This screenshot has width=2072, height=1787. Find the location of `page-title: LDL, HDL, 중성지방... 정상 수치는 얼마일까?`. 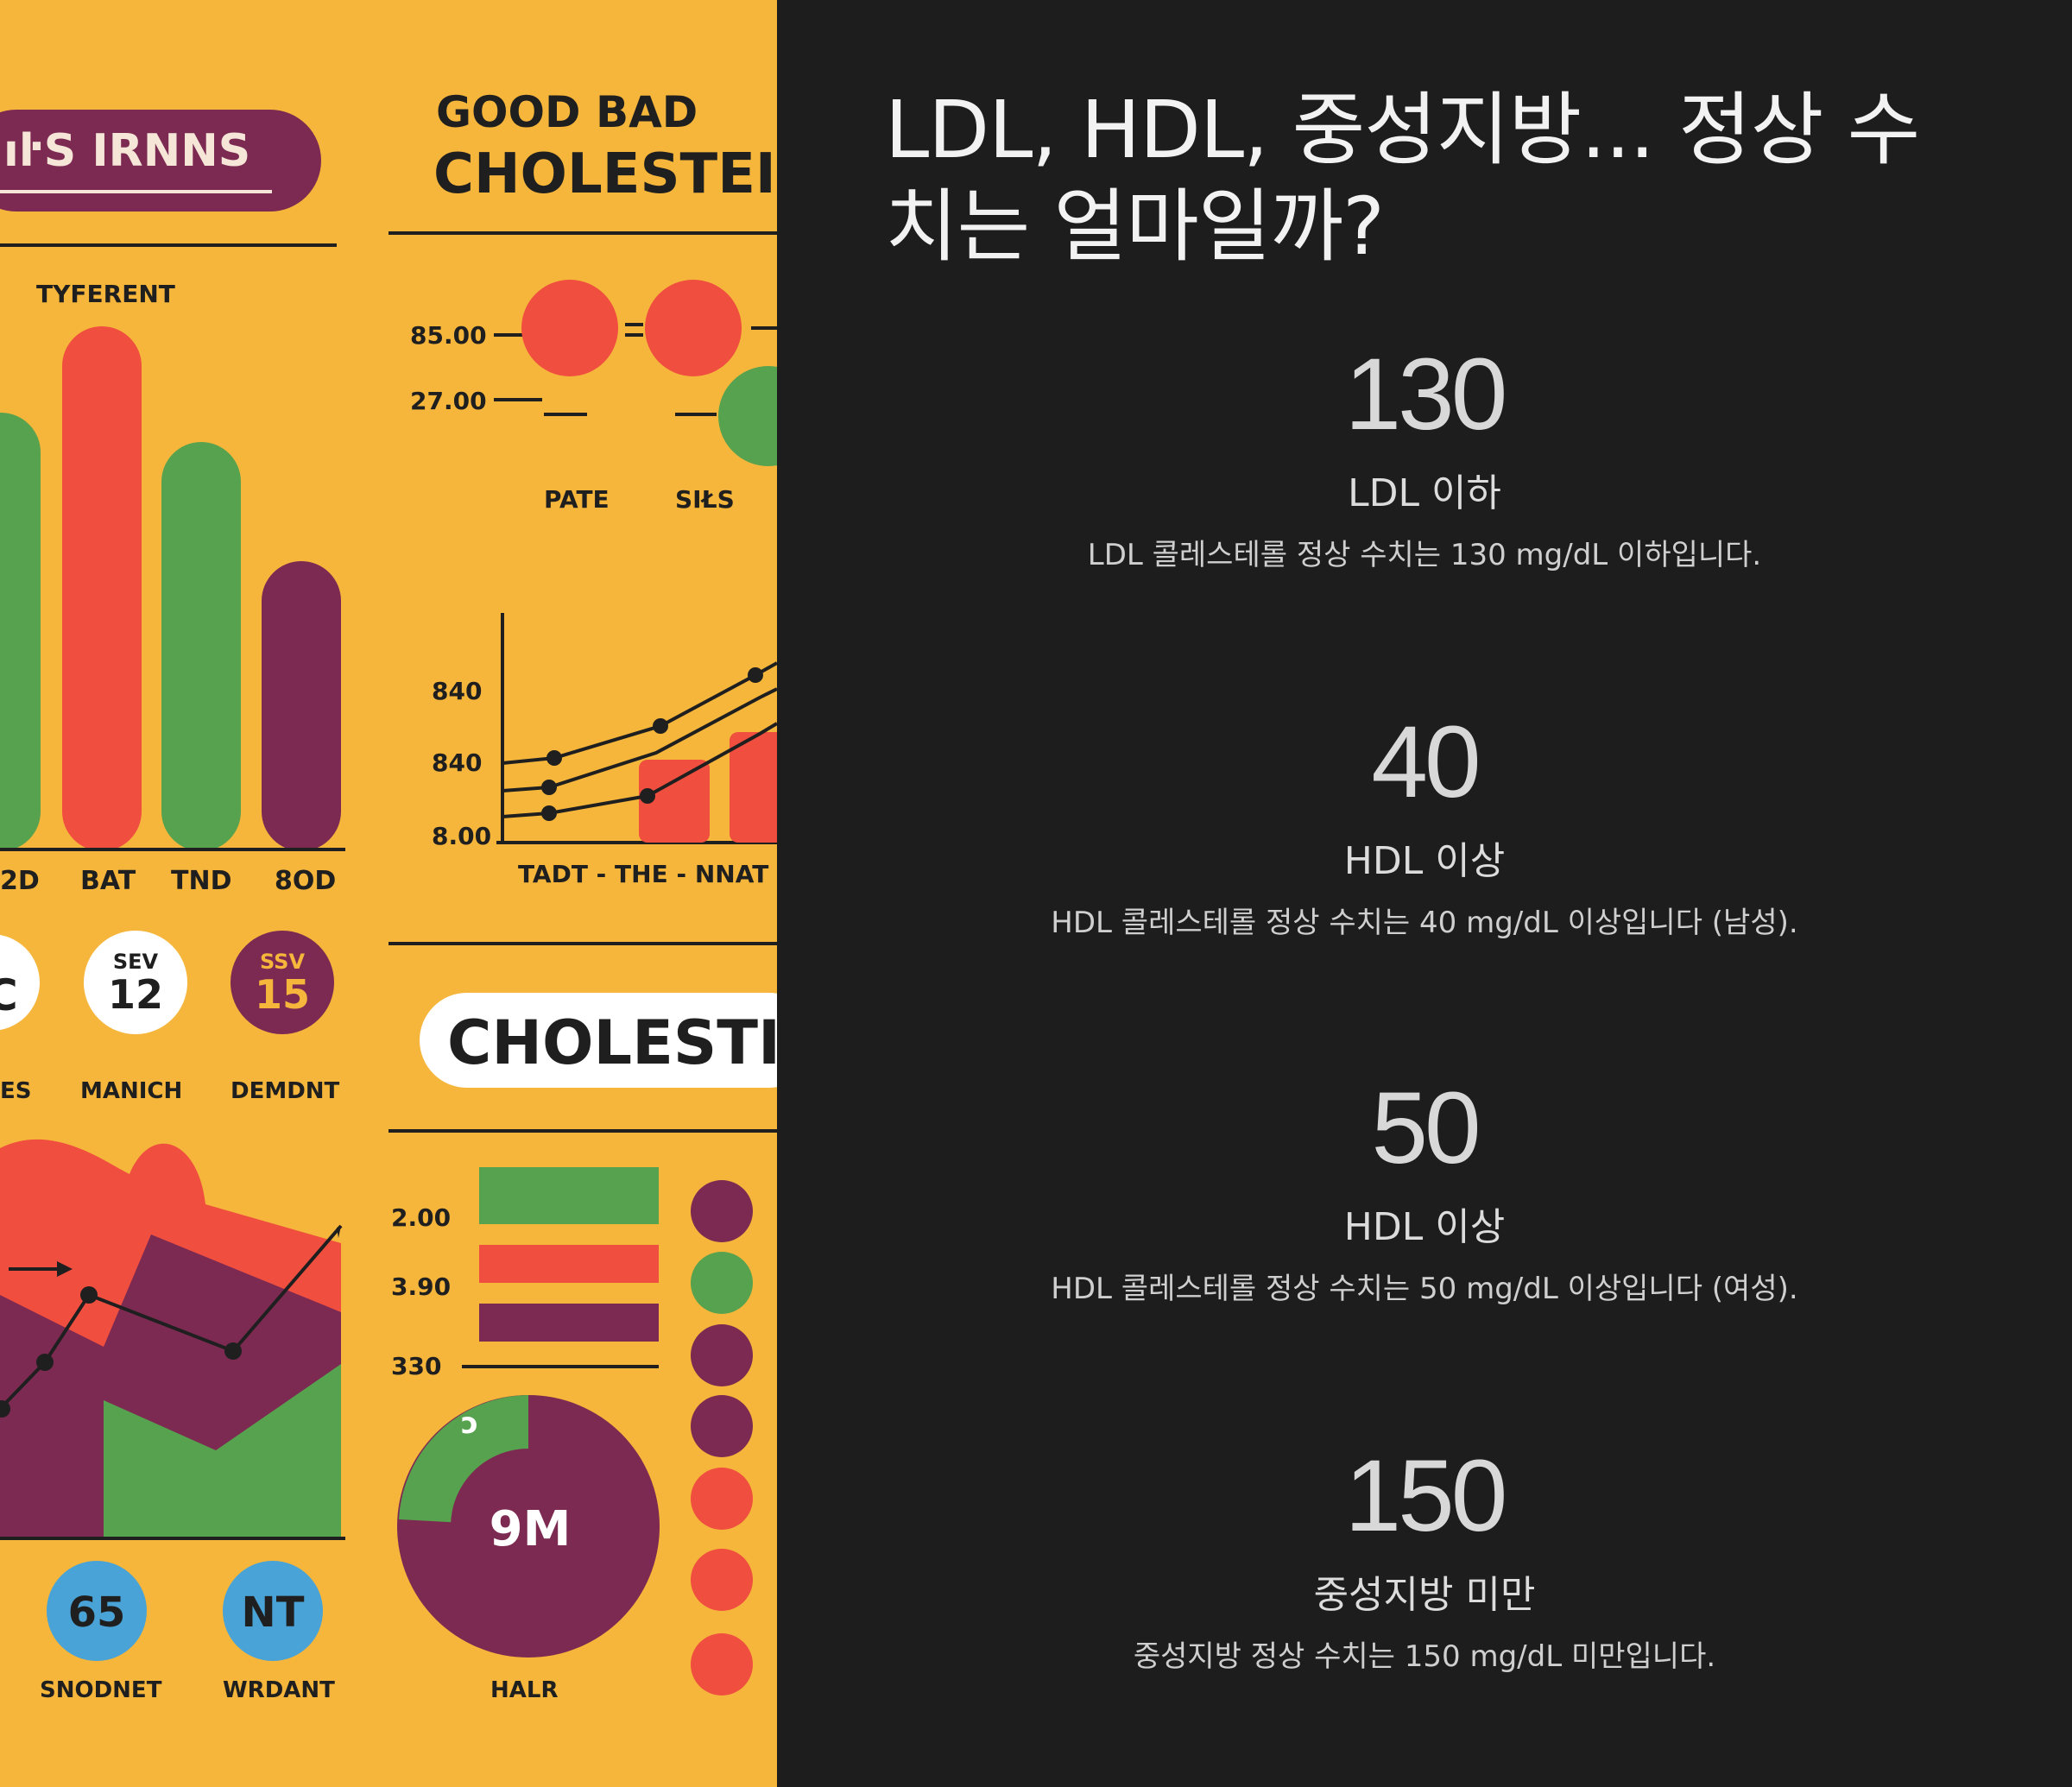

page-title: LDL, HDL, 중성지방... 정상 수치는 얼마일까? is located at coordinates (1402, 178).